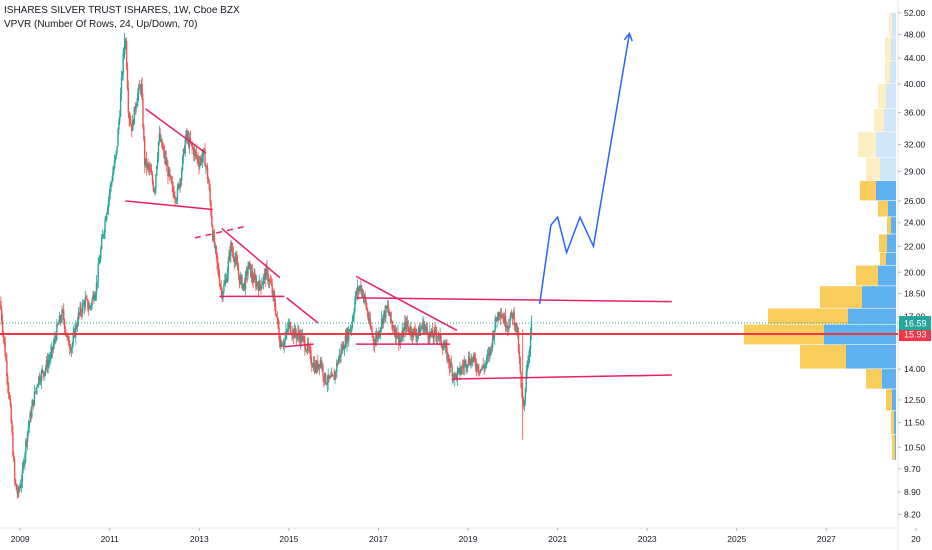 Image resolution: width=932 pixels, height=550 pixels. What do you see at coordinates (915, 223) in the screenshot?
I see `price-tick-label: 24.00` at bounding box center [915, 223].